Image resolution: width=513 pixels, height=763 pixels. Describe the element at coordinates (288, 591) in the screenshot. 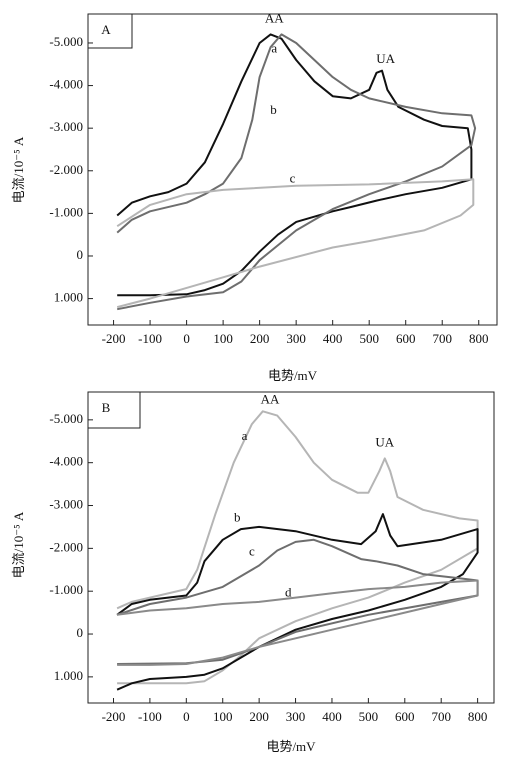

I see `series-label: d` at that location.